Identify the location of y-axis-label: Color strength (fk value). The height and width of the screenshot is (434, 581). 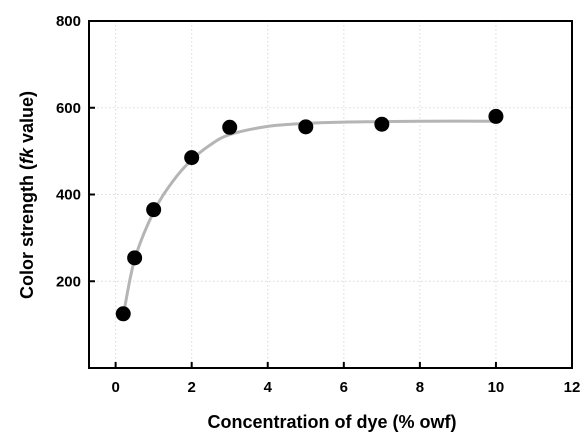
(27, 195).